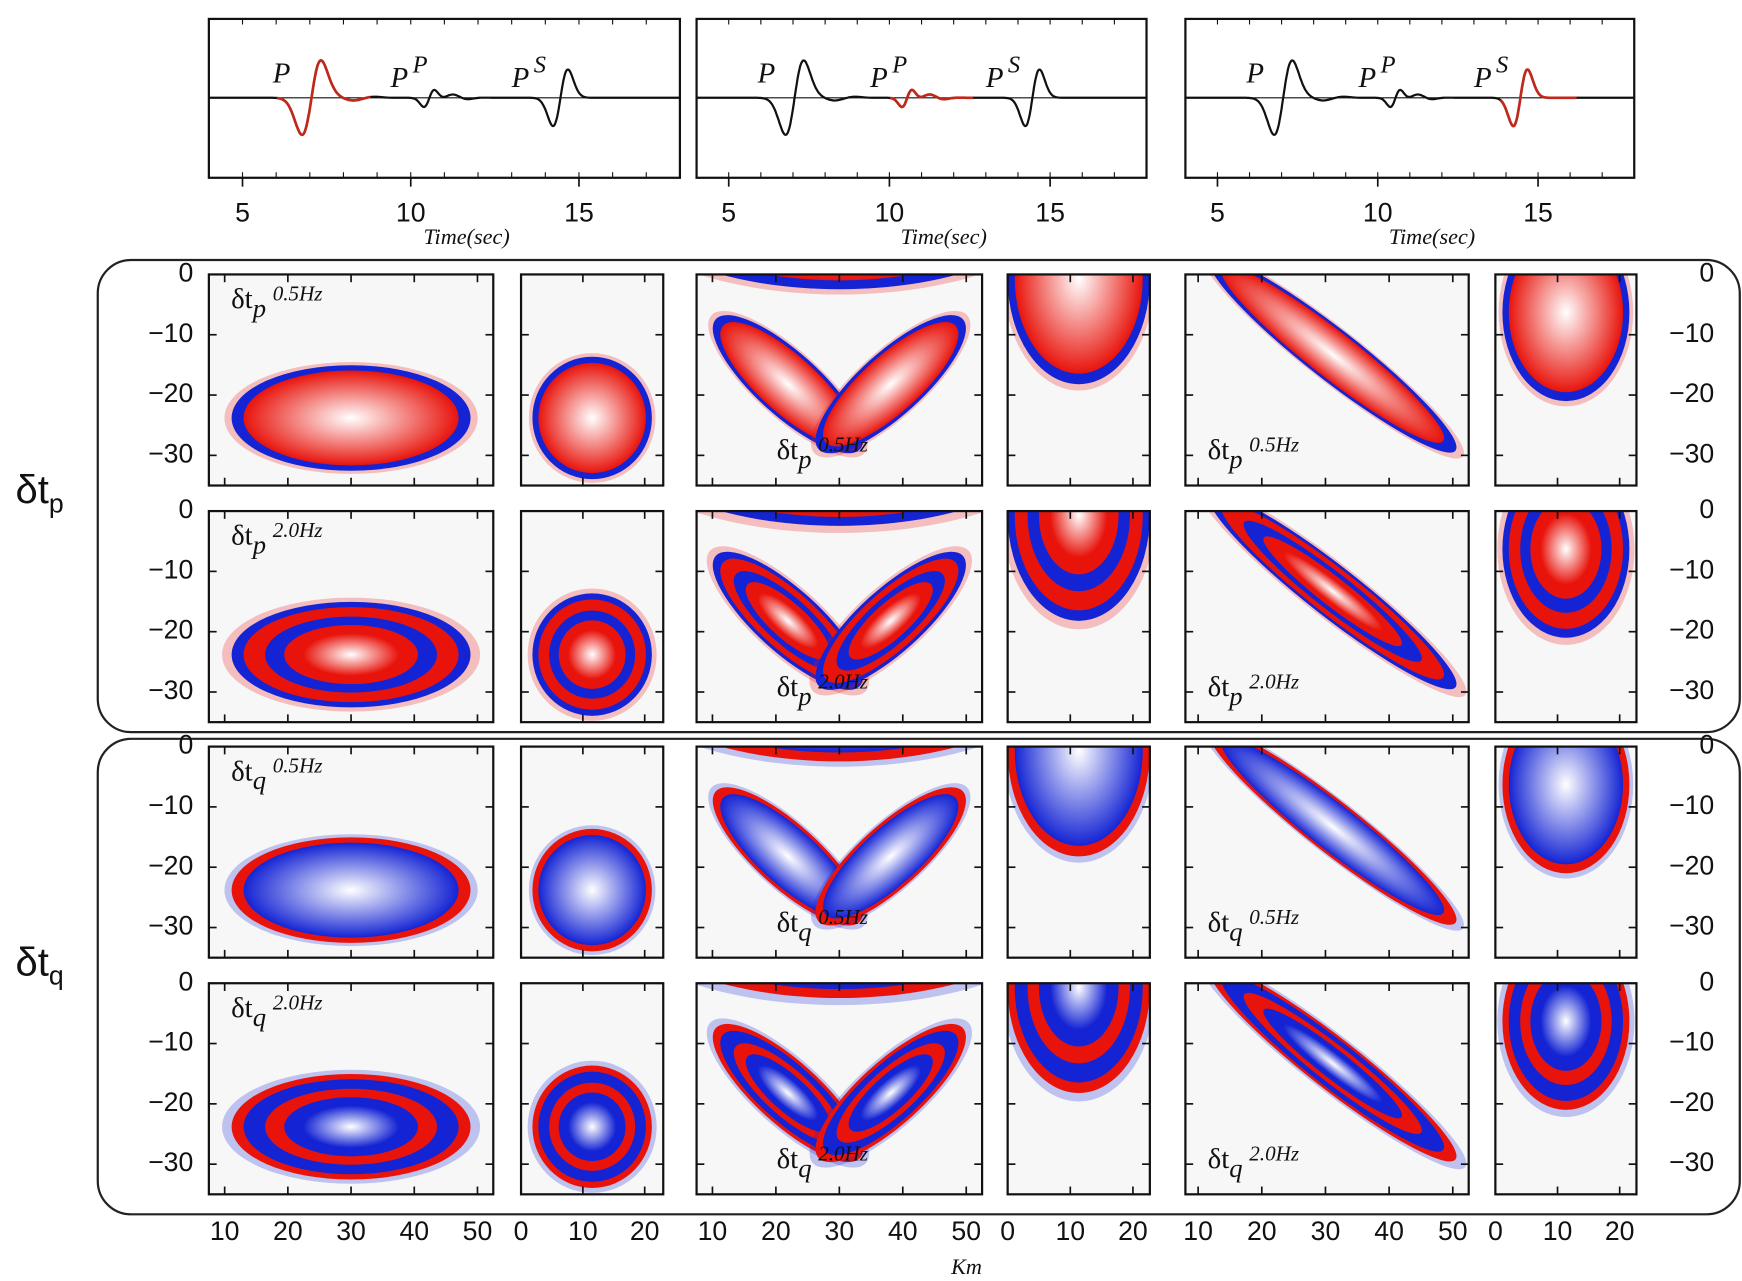 This screenshot has width=1742, height=1281. I want to click on x-tick-label: 50, so click(966, 1231).